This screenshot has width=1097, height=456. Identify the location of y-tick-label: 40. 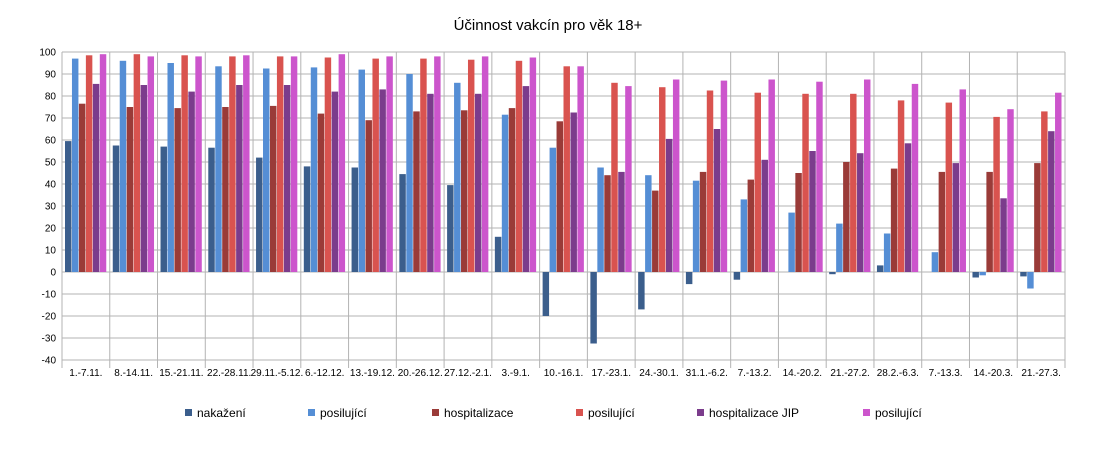
(51, 185).